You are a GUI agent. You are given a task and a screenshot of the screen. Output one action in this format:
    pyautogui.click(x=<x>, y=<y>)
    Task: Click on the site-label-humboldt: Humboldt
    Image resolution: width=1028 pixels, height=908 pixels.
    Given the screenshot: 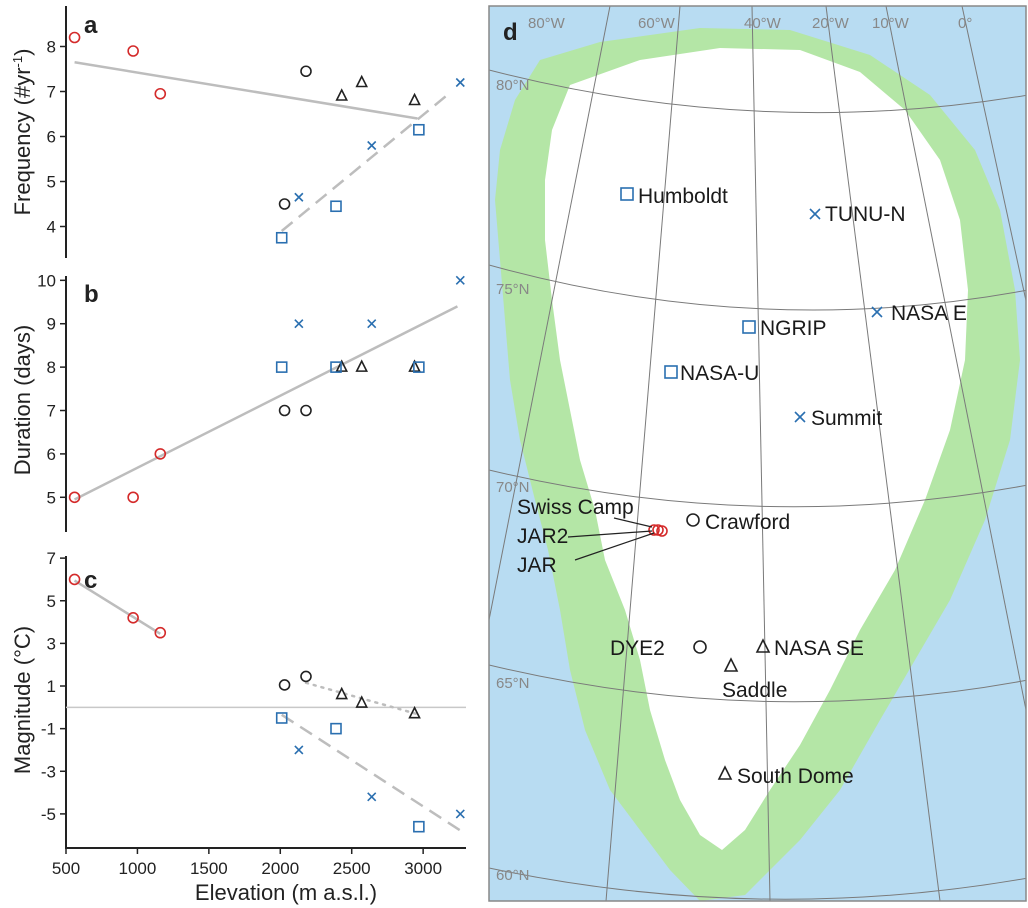 What is the action you would take?
    pyautogui.click(x=683, y=196)
    